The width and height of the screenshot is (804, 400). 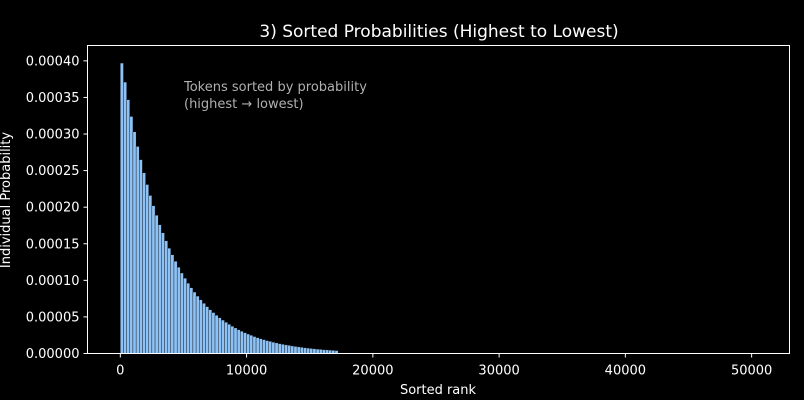 I want to click on x-tick-label: 20000, so click(x=372, y=371).